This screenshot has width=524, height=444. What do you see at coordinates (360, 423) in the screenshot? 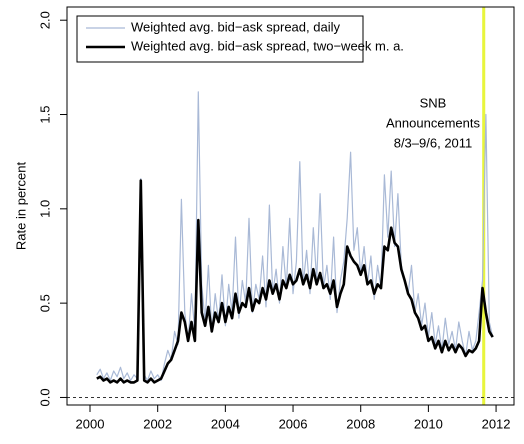
I see `x-tick-label: 2008` at bounding box center [360, 423].